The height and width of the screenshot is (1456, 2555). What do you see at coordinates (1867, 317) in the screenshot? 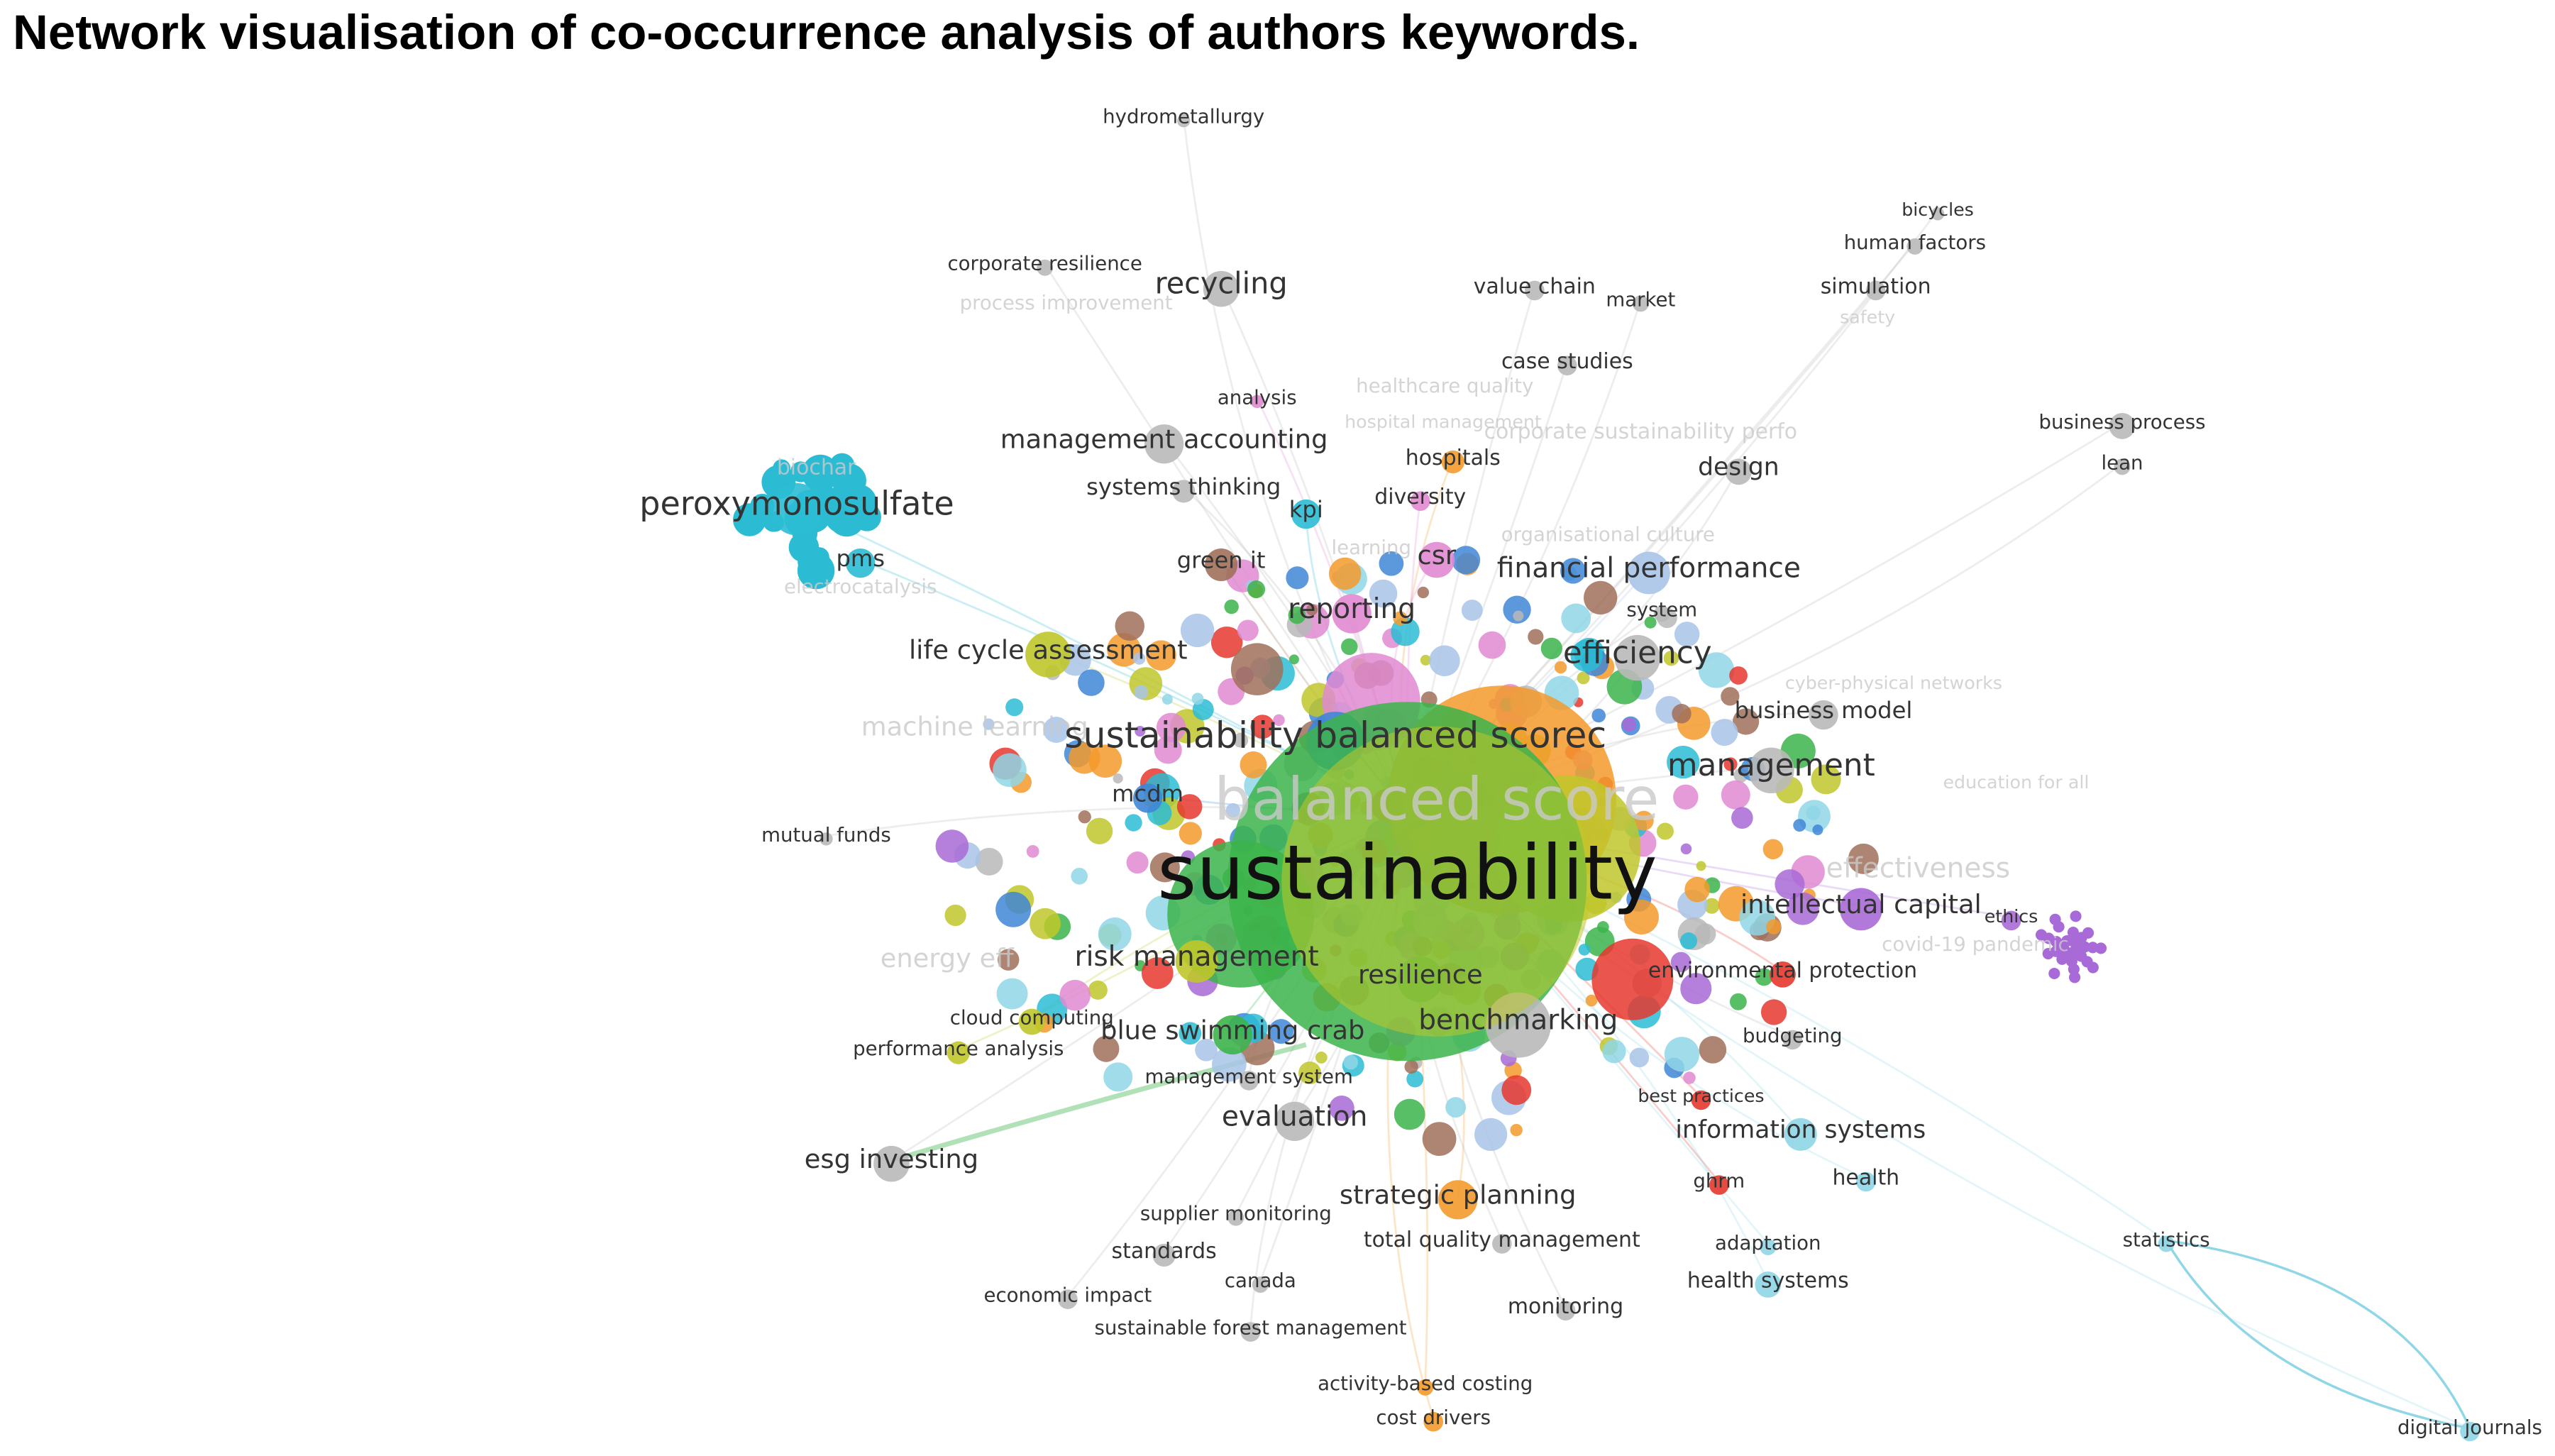
I see `faded-label: safety` at bounding box center [1867, 317].